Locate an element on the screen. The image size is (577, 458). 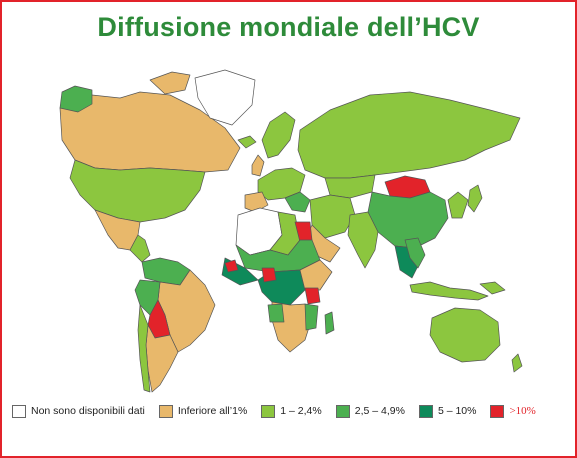
legend-item-over-10: >10% is located at coordinates (513, 411).